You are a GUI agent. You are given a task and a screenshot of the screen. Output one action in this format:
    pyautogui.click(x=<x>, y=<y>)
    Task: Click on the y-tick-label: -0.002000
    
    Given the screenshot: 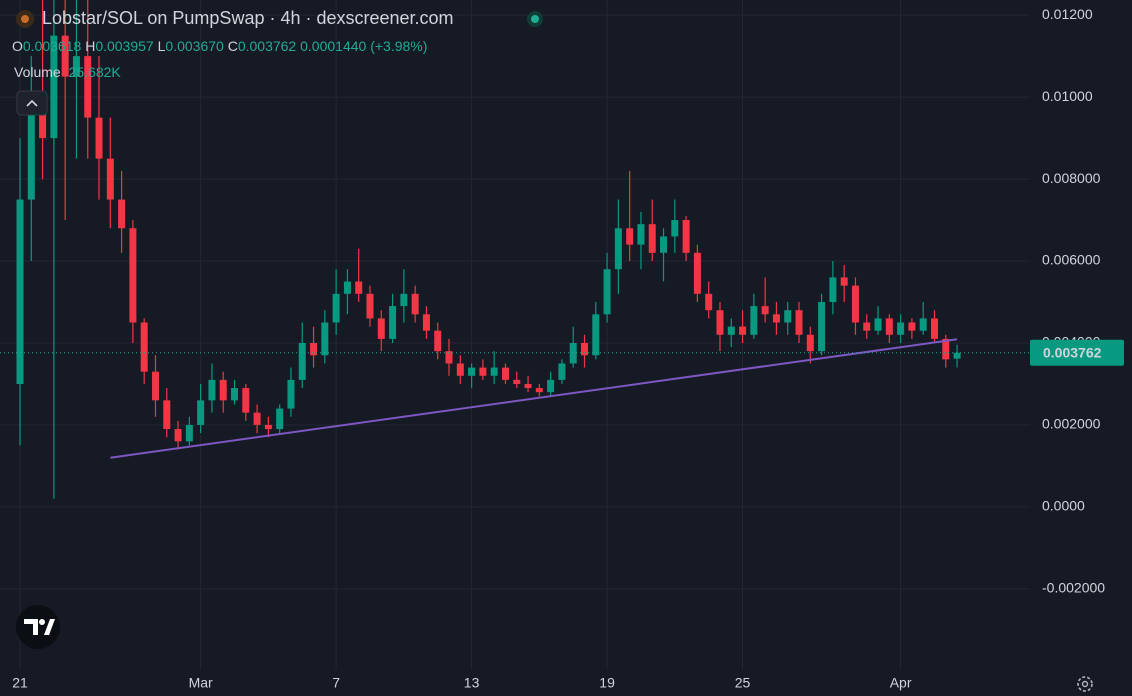 What is the action you would take?
    pyautogui.click(x=1073, y=588)
    